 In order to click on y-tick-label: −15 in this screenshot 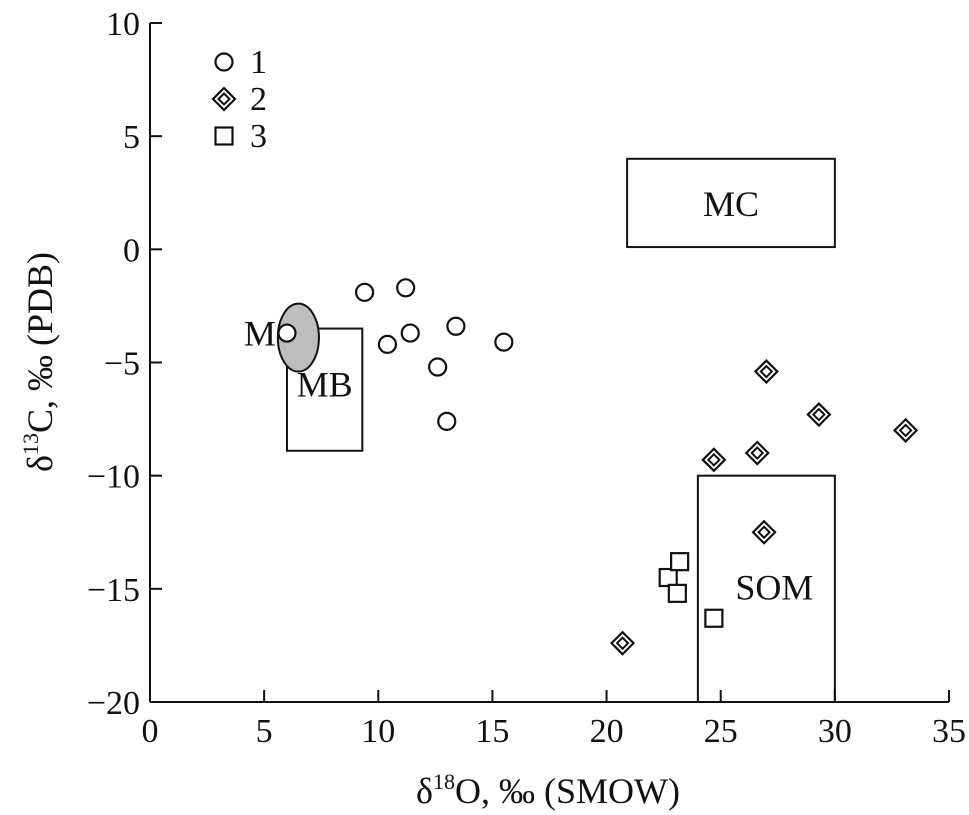, I will do `click(113, 590)`.